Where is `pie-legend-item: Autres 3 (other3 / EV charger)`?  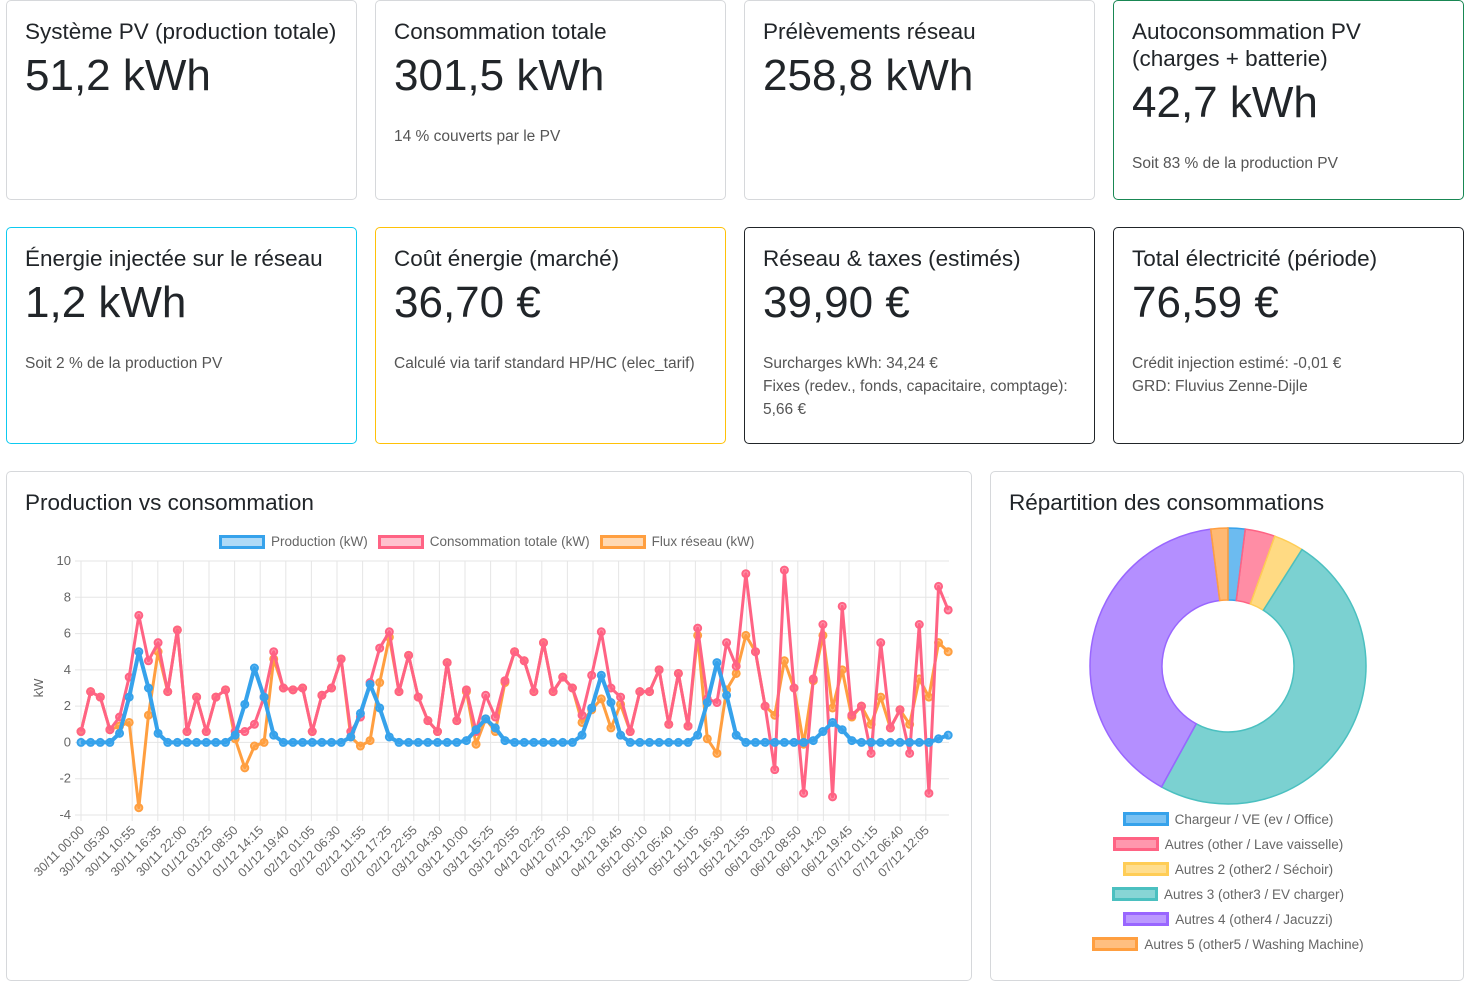
pie-legend-item: Autres 3 (other3 / EV charger) is located at coordinates (1228, 894).